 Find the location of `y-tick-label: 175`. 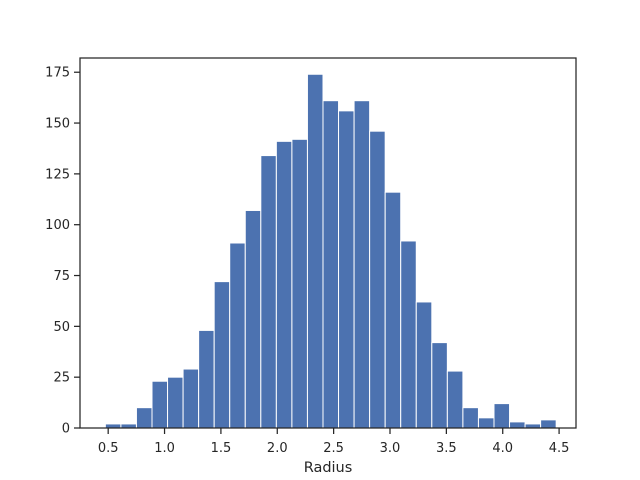

y-tick-label: 175 is located at coordinates (57, 73).